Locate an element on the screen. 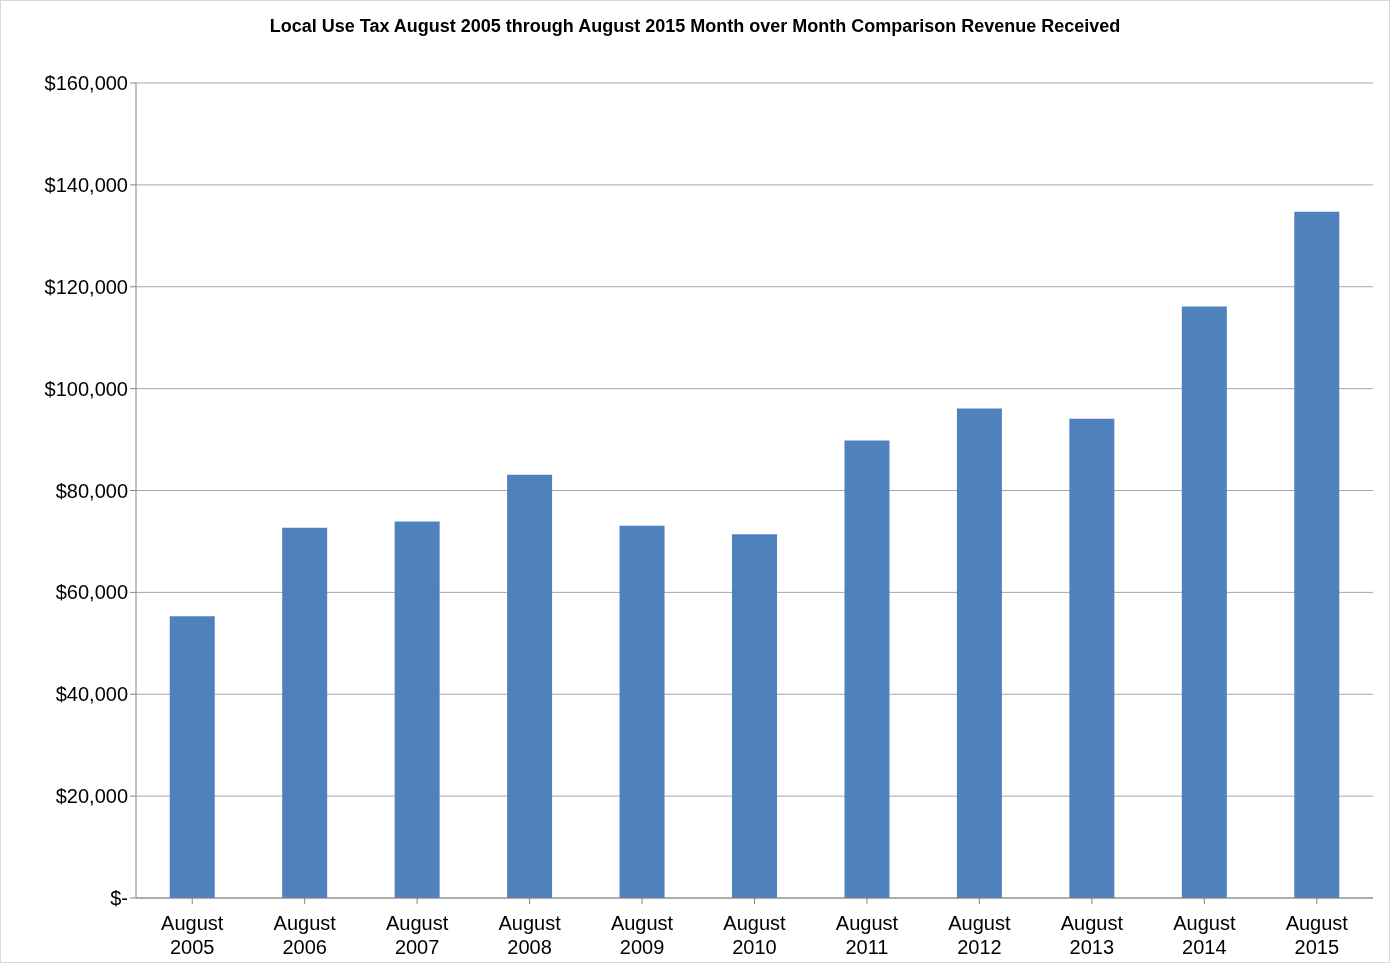 The image size is (1390, 963). x-tick-label: August 2010 is located at coordinates (755, 935).